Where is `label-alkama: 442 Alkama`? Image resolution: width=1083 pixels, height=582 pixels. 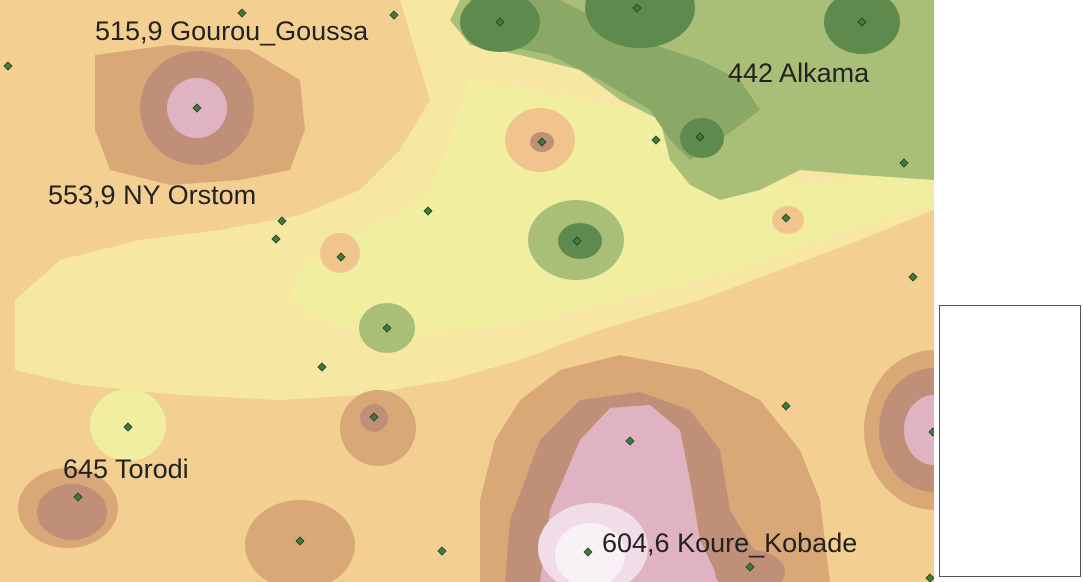
label-alkama: 442 Alkama is located at coordinates (799, 73).